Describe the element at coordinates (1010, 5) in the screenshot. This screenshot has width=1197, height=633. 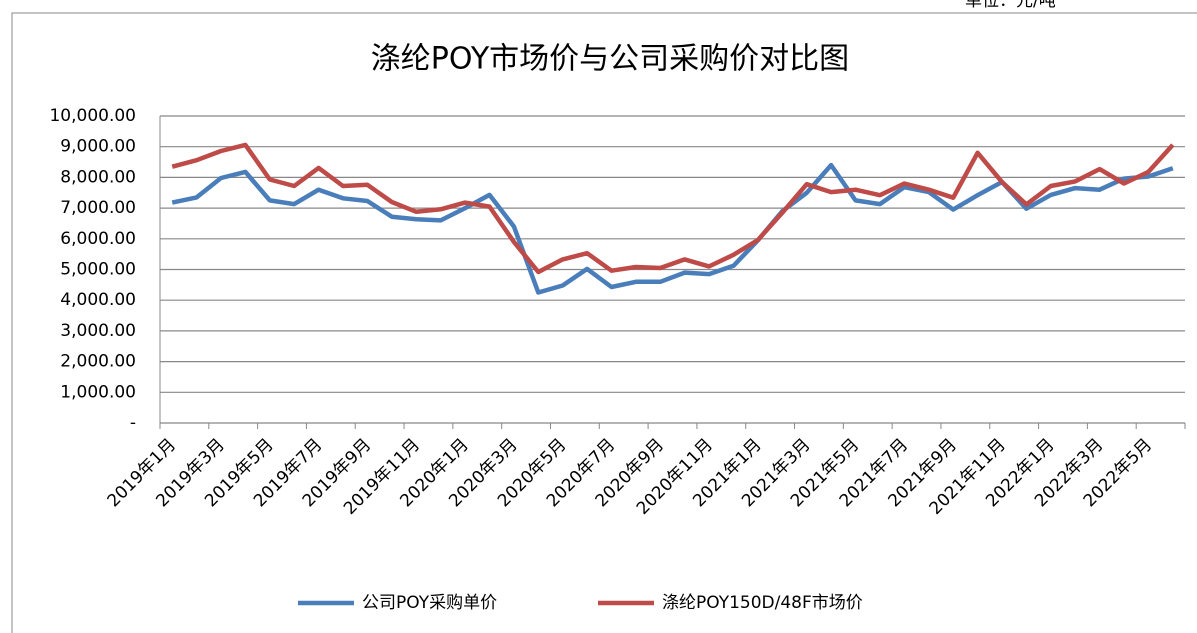
I see `unit-label: 单位：元/吨` at that location.